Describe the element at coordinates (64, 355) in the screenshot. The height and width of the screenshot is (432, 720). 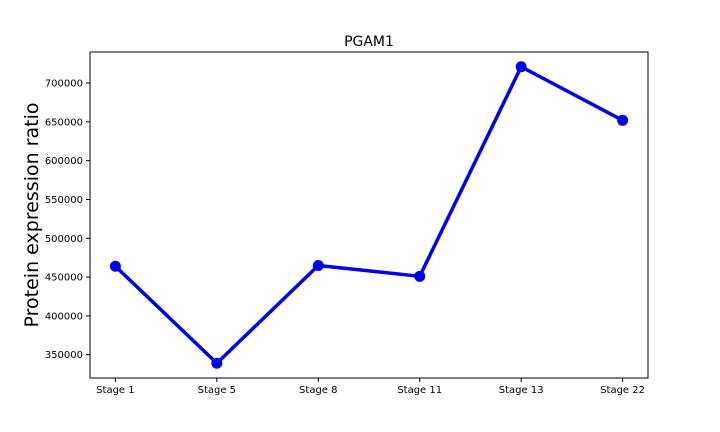
I see `y-tick-label: 350000` at that location.